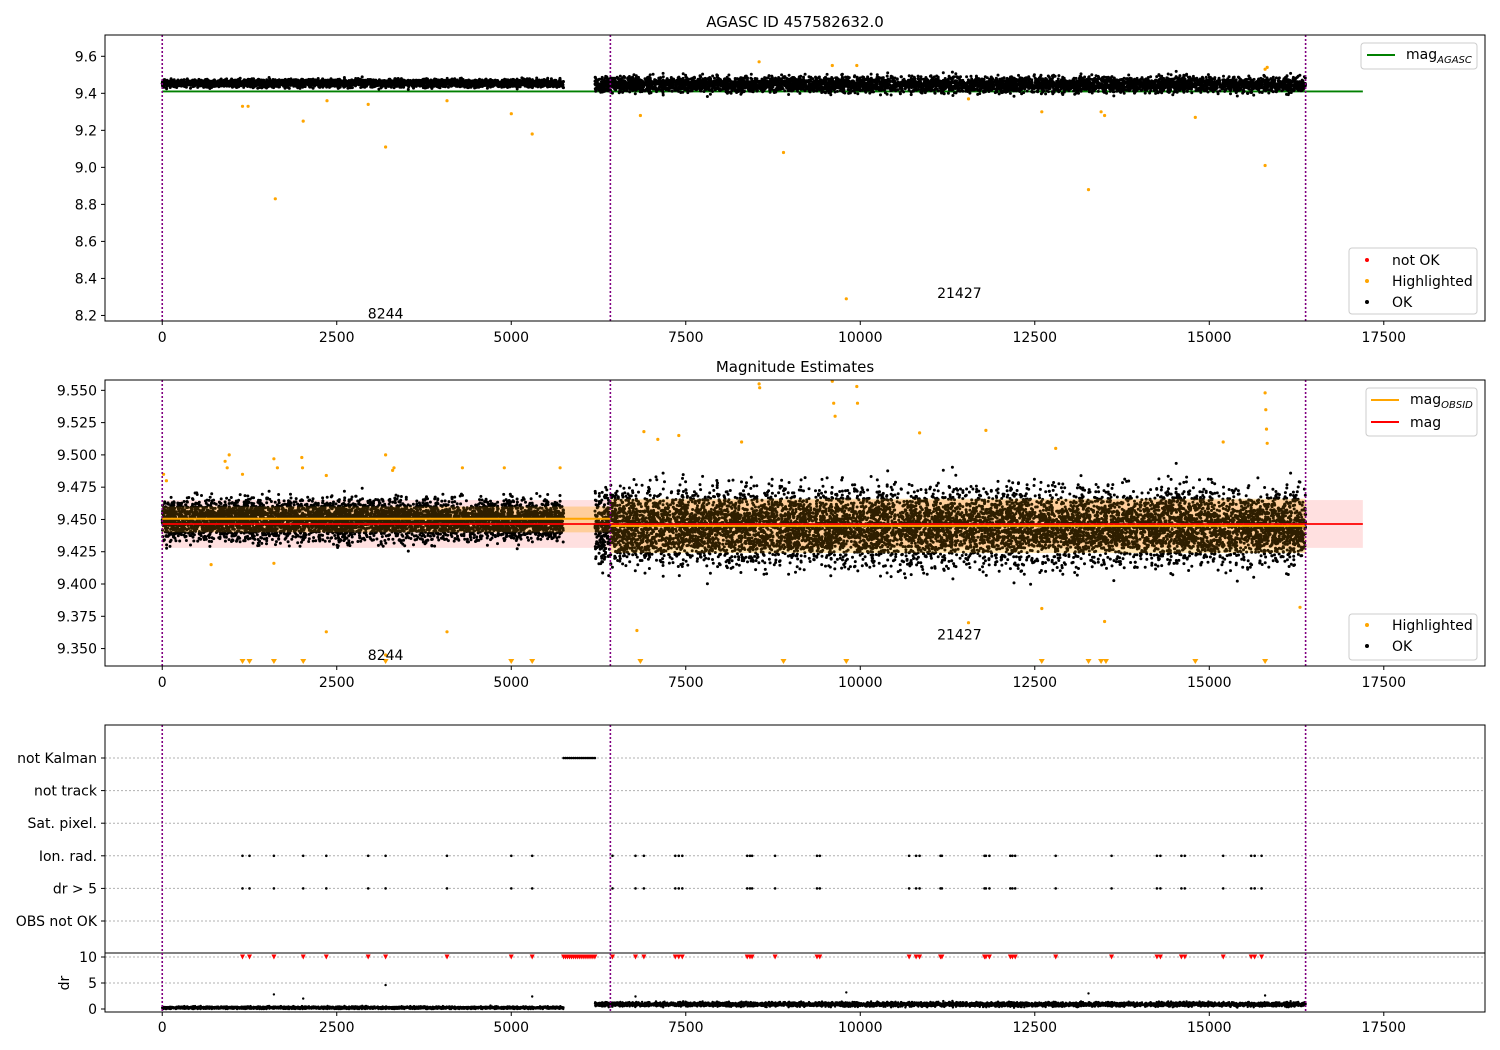 The width and height of the screenshot is (1500, 1050). Describe the element at coordinates (362, 83) in the screenshot. I see `series-ok` at that location.